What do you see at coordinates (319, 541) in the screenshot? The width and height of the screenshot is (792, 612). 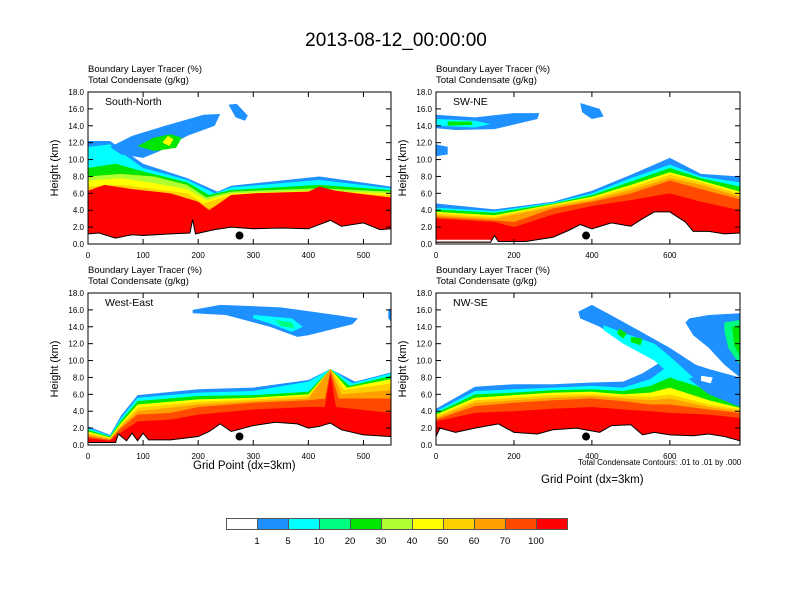 I see `colorbar-label: 10` at bounding box center [319, 541].